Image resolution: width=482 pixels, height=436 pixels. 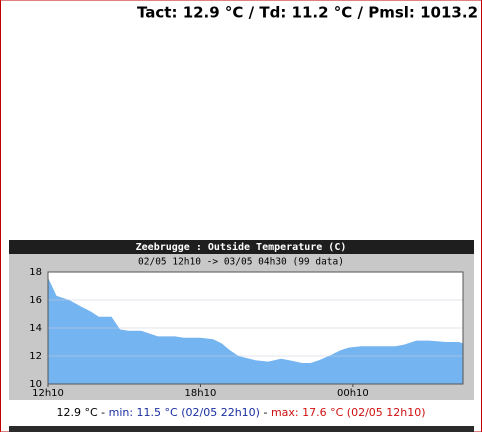 I want to click on next-panel, so click(x=241, y=429).